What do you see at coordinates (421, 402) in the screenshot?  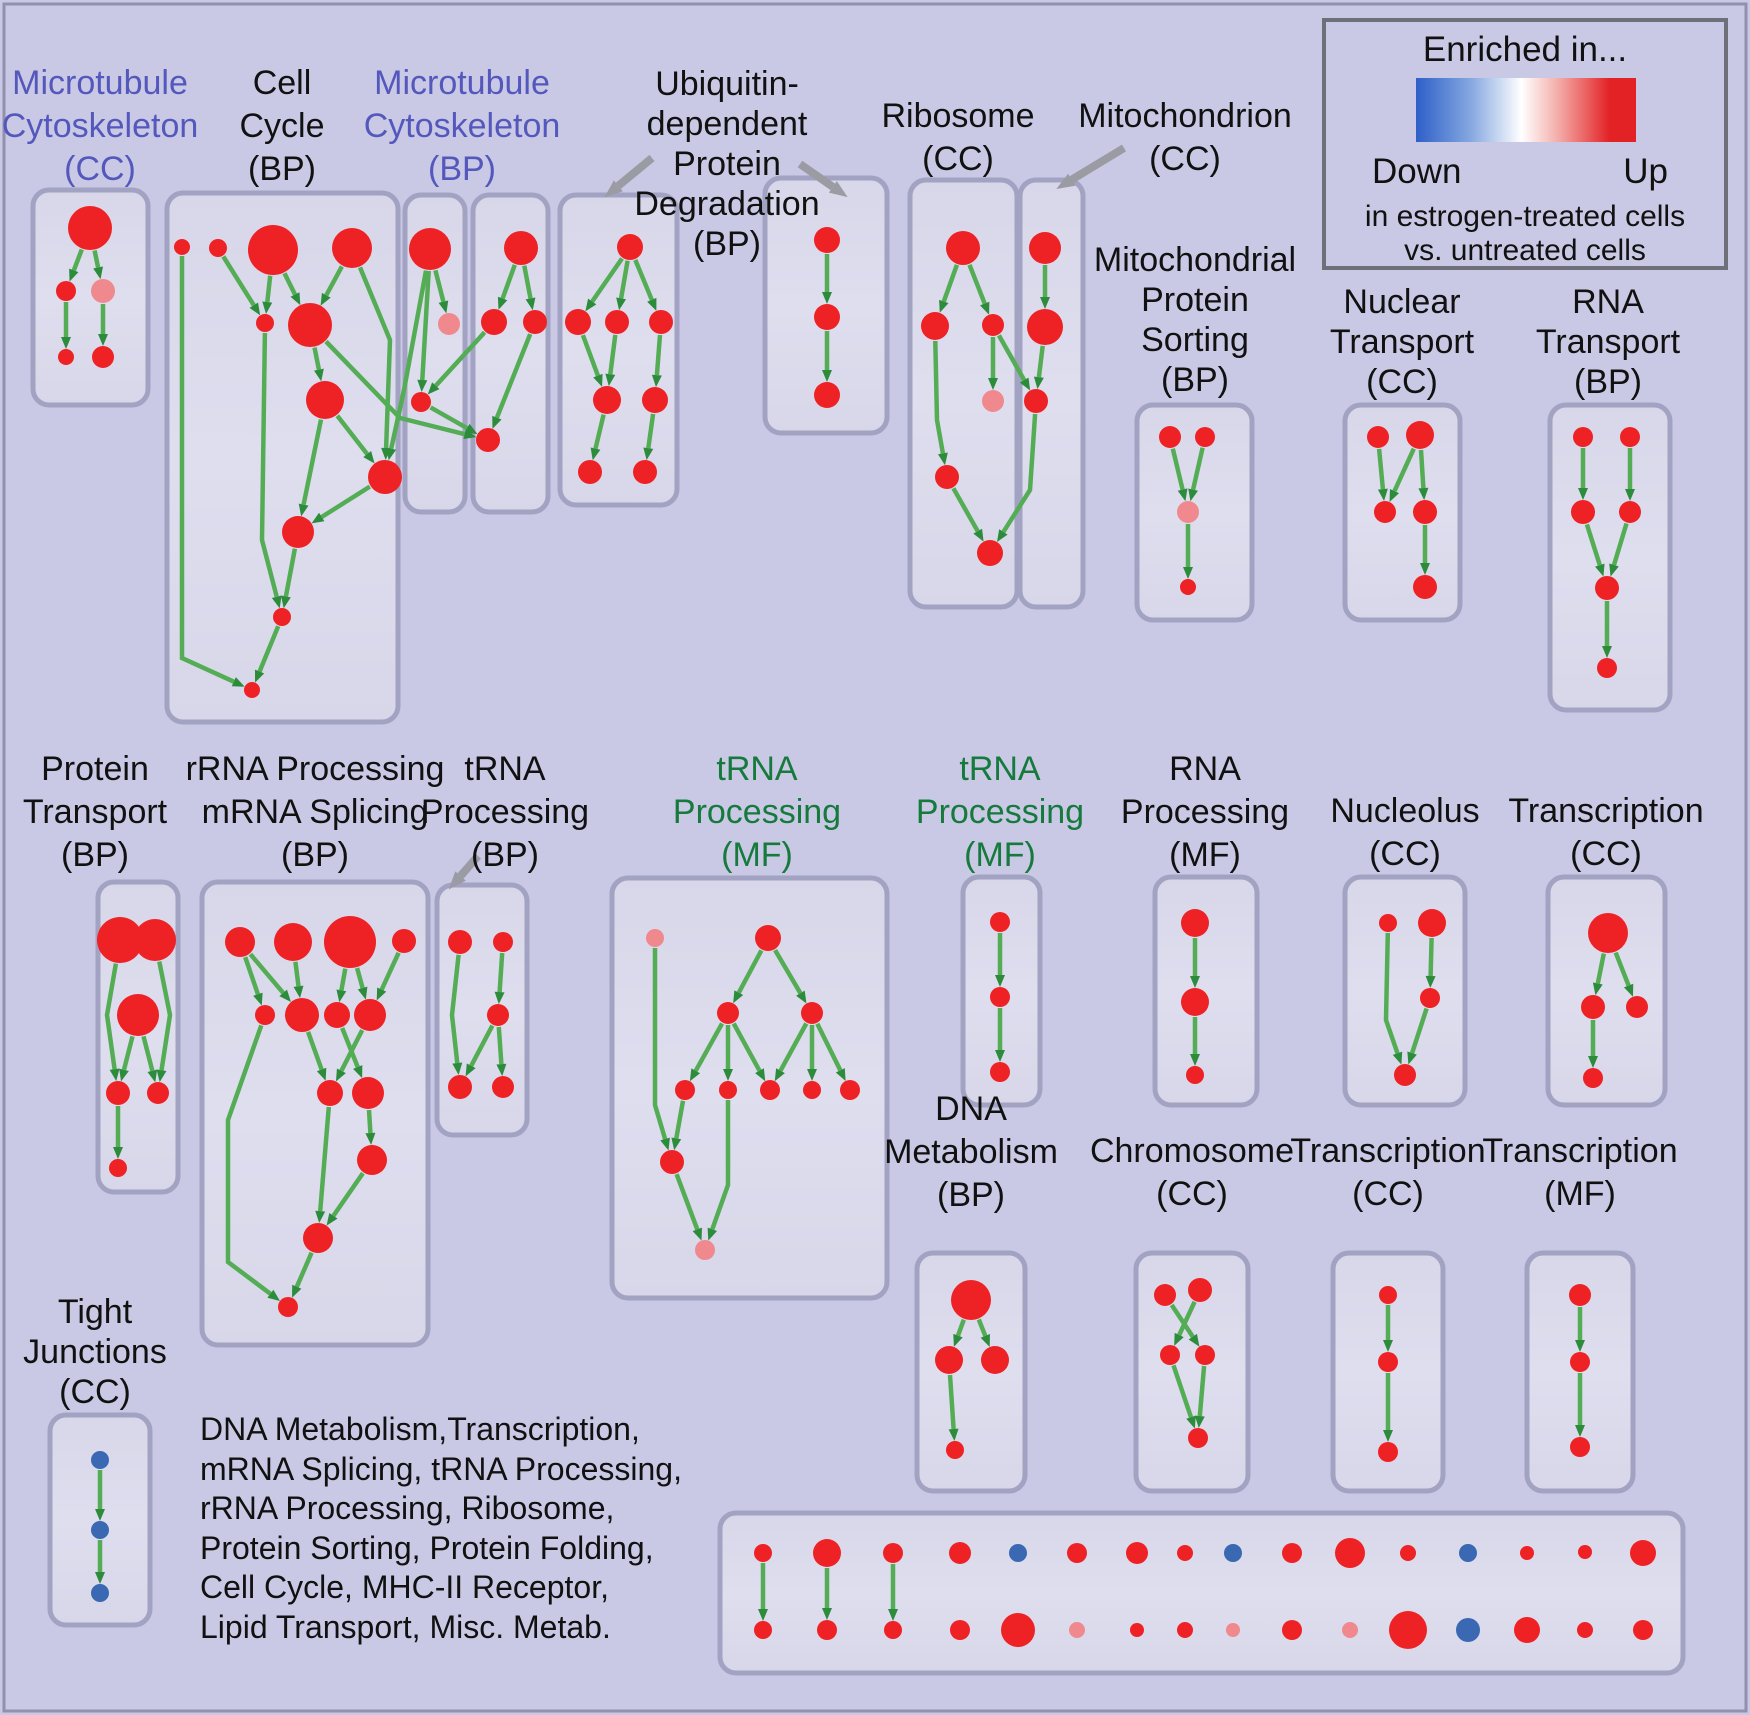 I see `node-mta.l-red` at bounding box center [421, 402].